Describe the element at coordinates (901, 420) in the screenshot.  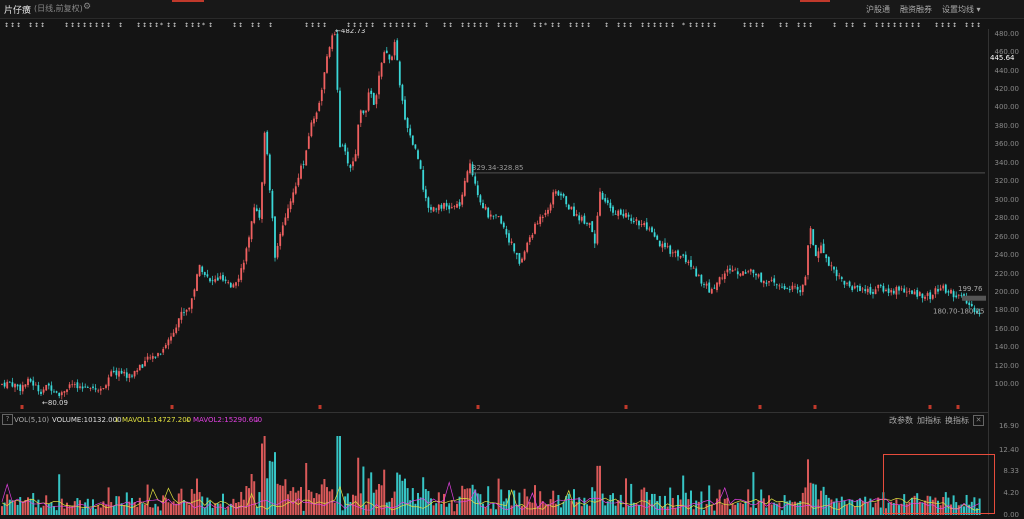
I see `change-params-button: 改参数` at that location.